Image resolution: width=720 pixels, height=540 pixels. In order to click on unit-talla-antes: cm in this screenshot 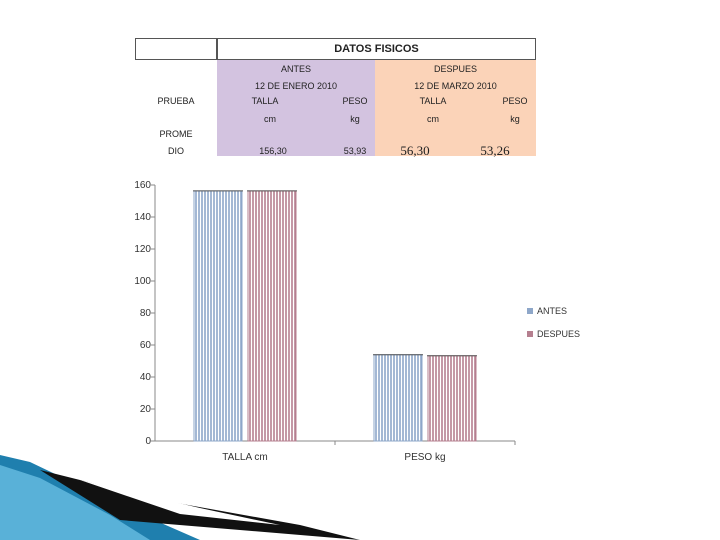, I will do `click(270, 119)`.